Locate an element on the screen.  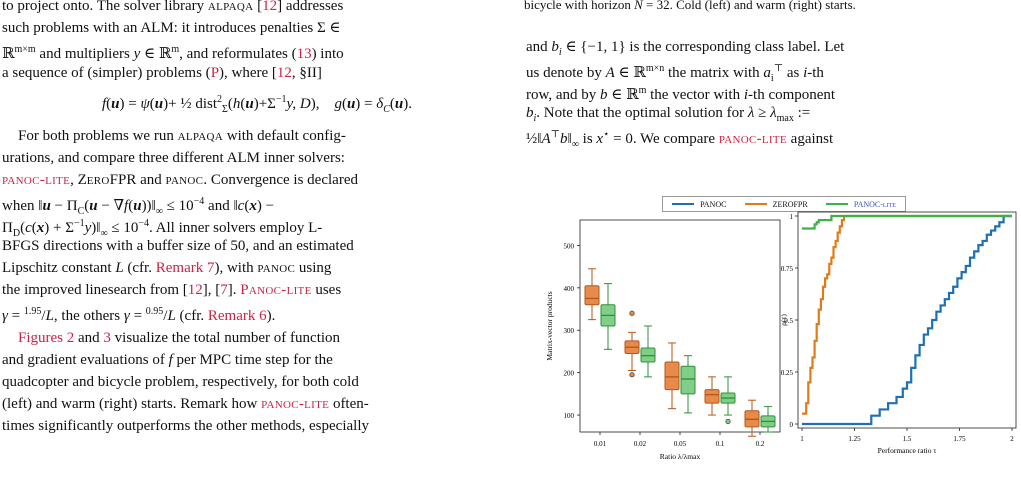
legend-label: ZEROFPR is located at coordinates (790, 204).